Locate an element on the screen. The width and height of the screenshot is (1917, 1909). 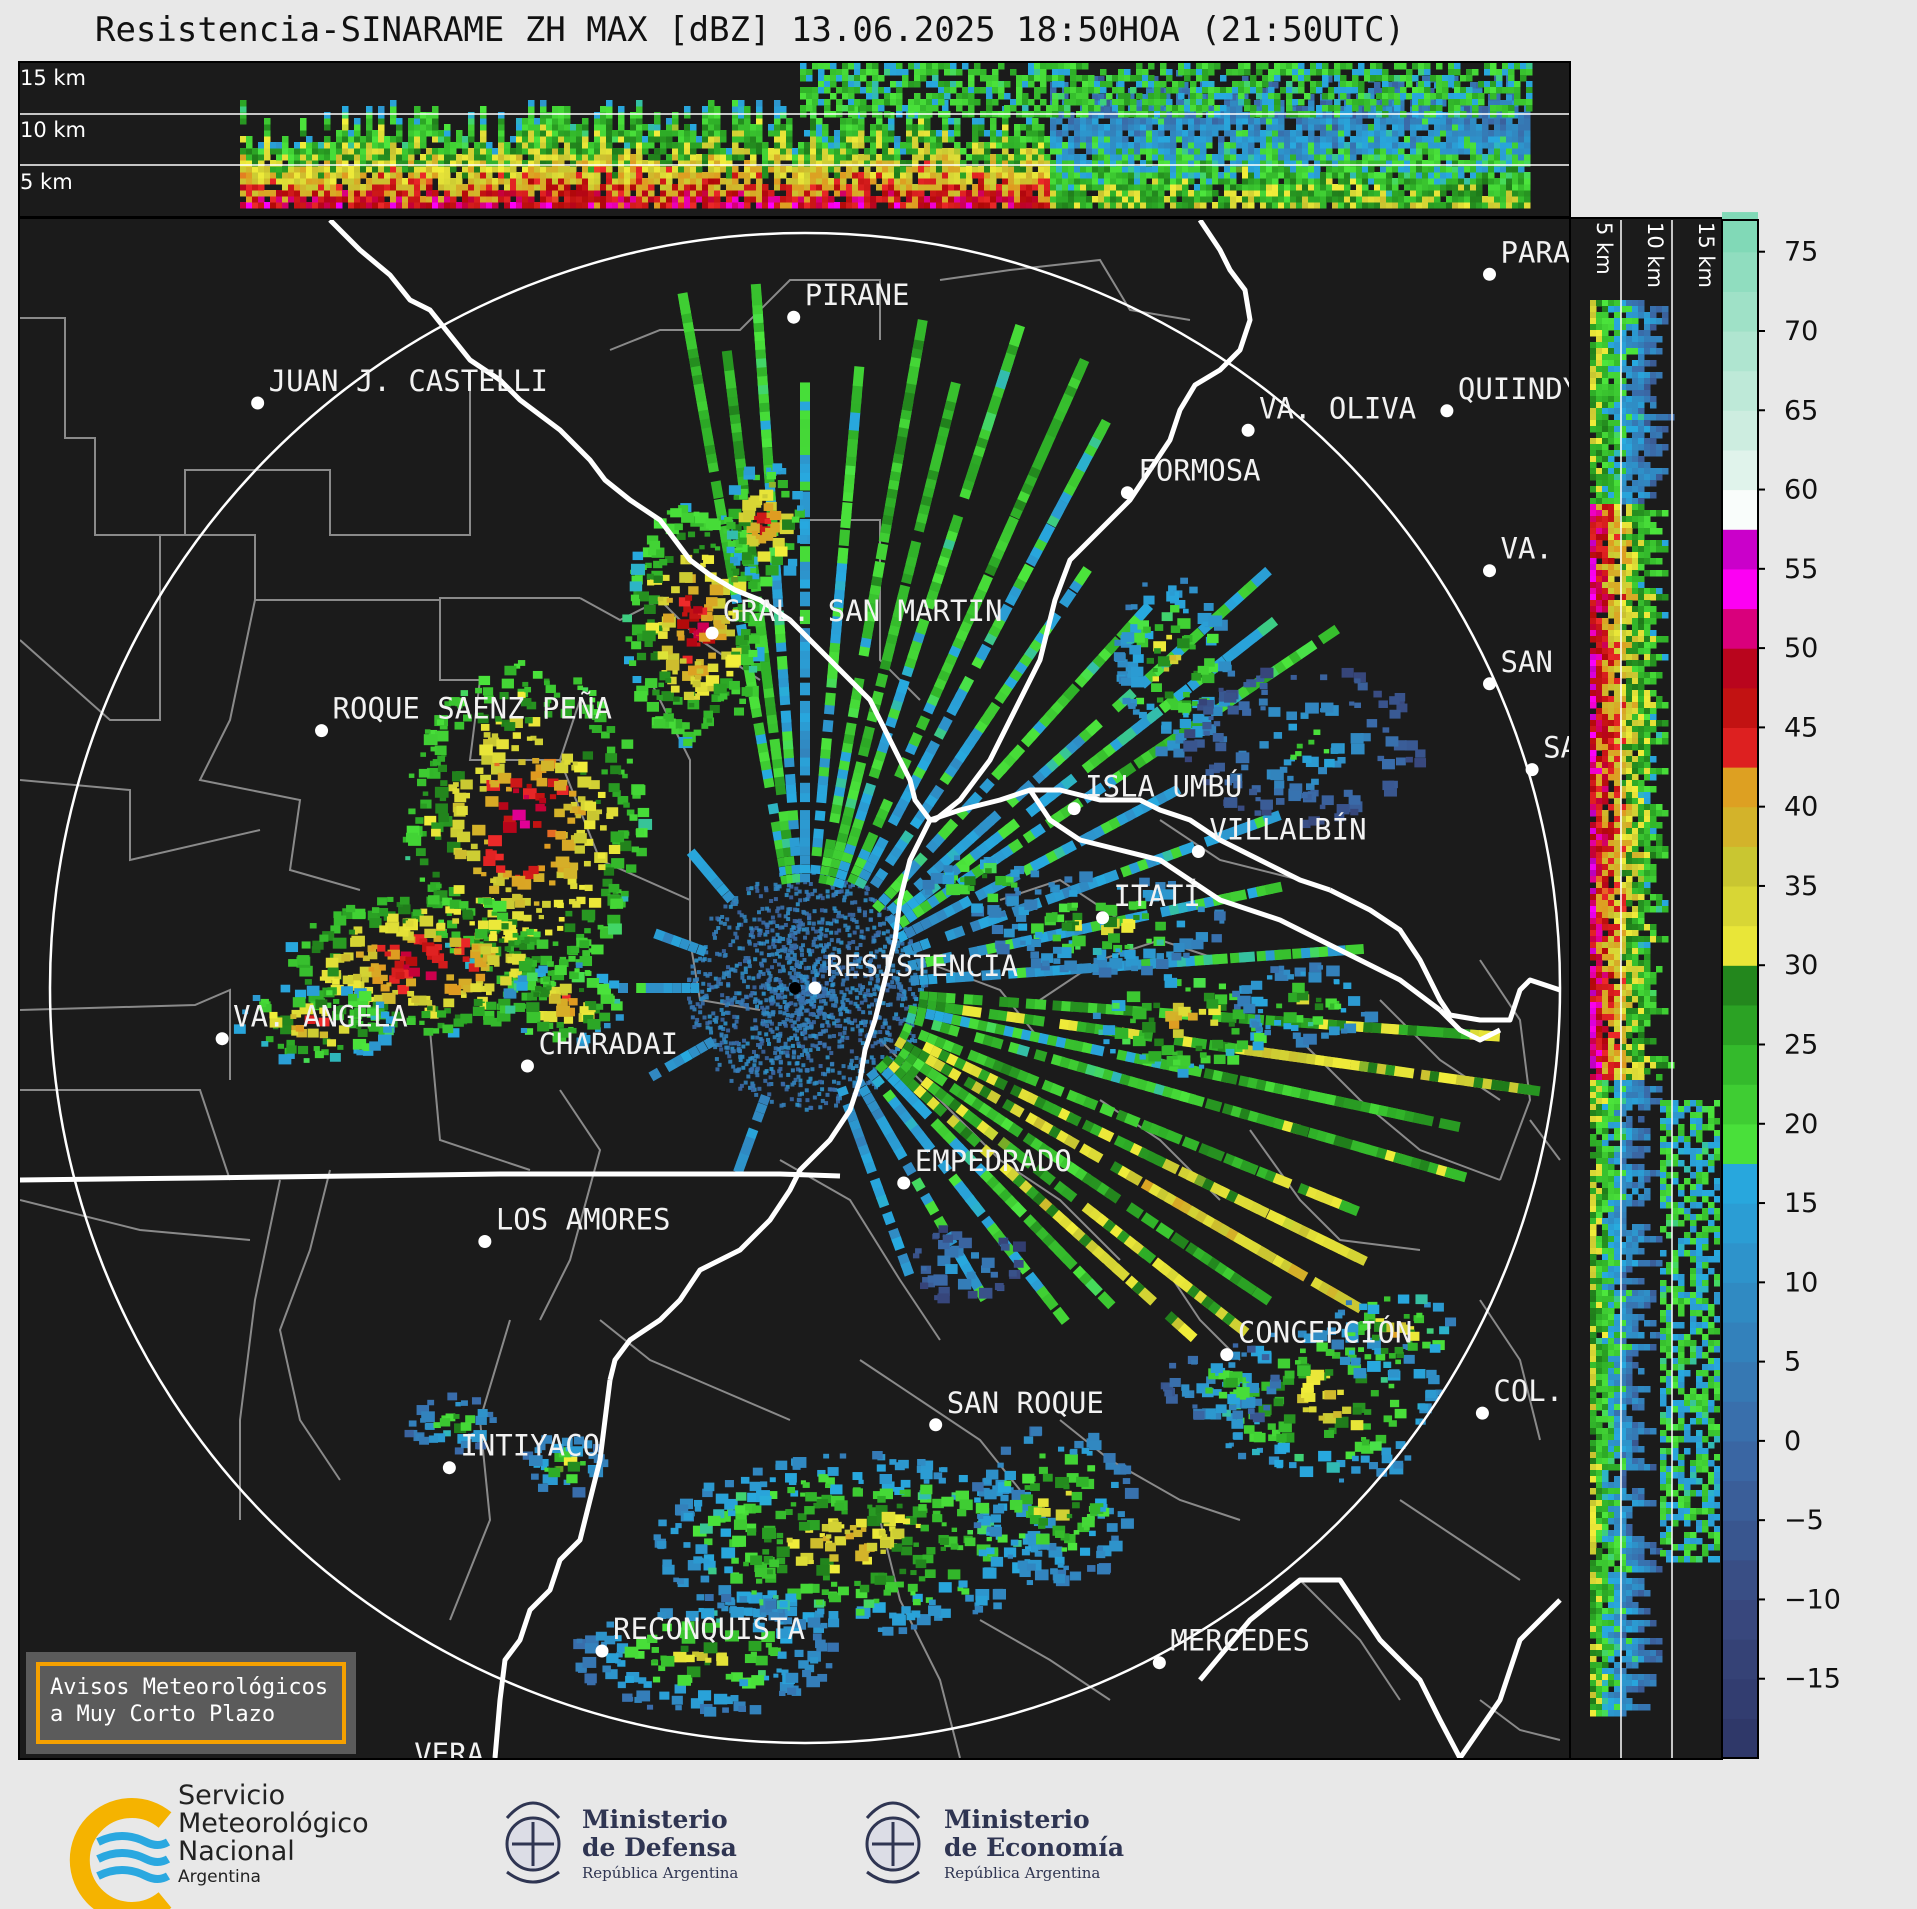
city-label: ITATÍ is located at coordinates (1157, 896).